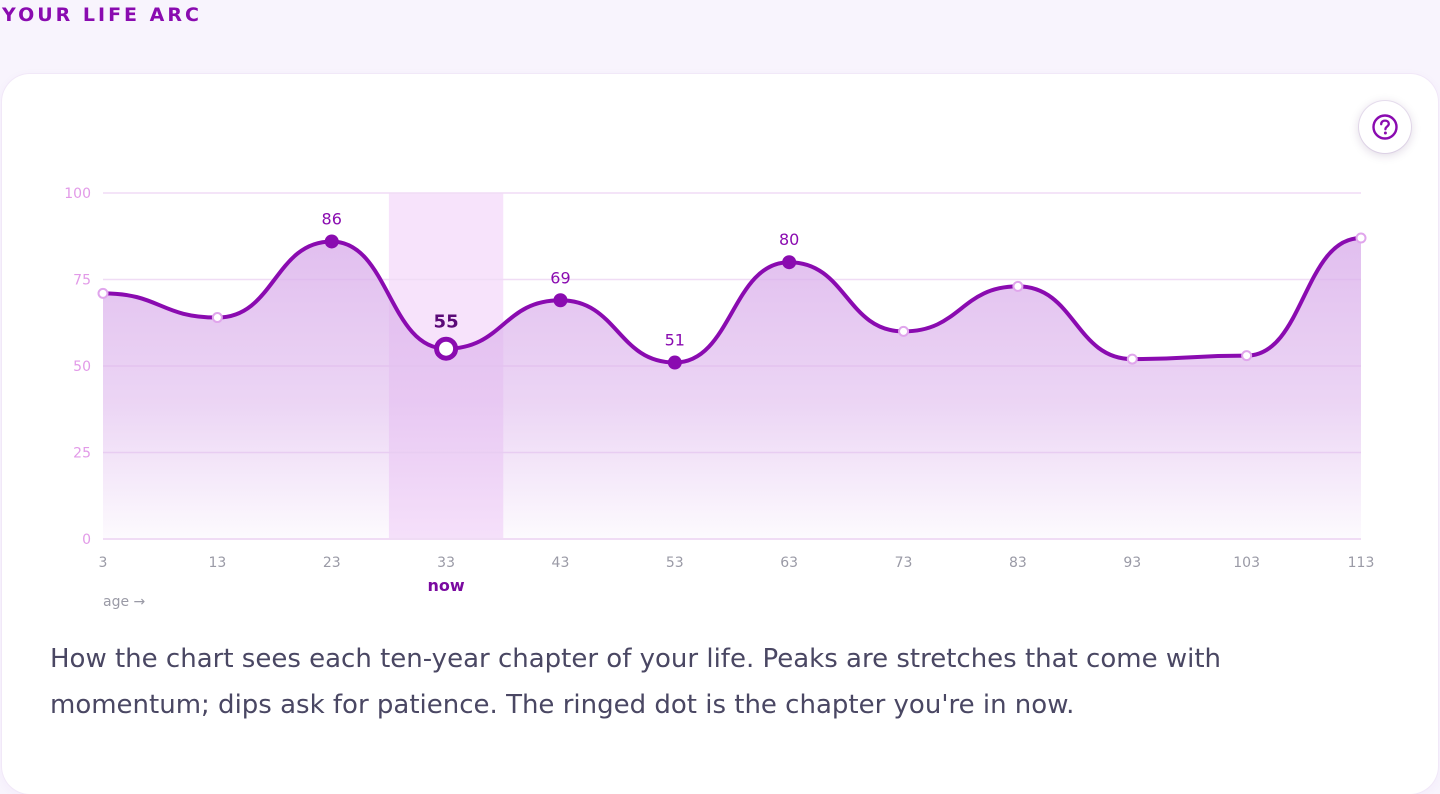 This screenshot has width=1440, height=794. I want to click on help-circle-icon, so click(1385, 127).